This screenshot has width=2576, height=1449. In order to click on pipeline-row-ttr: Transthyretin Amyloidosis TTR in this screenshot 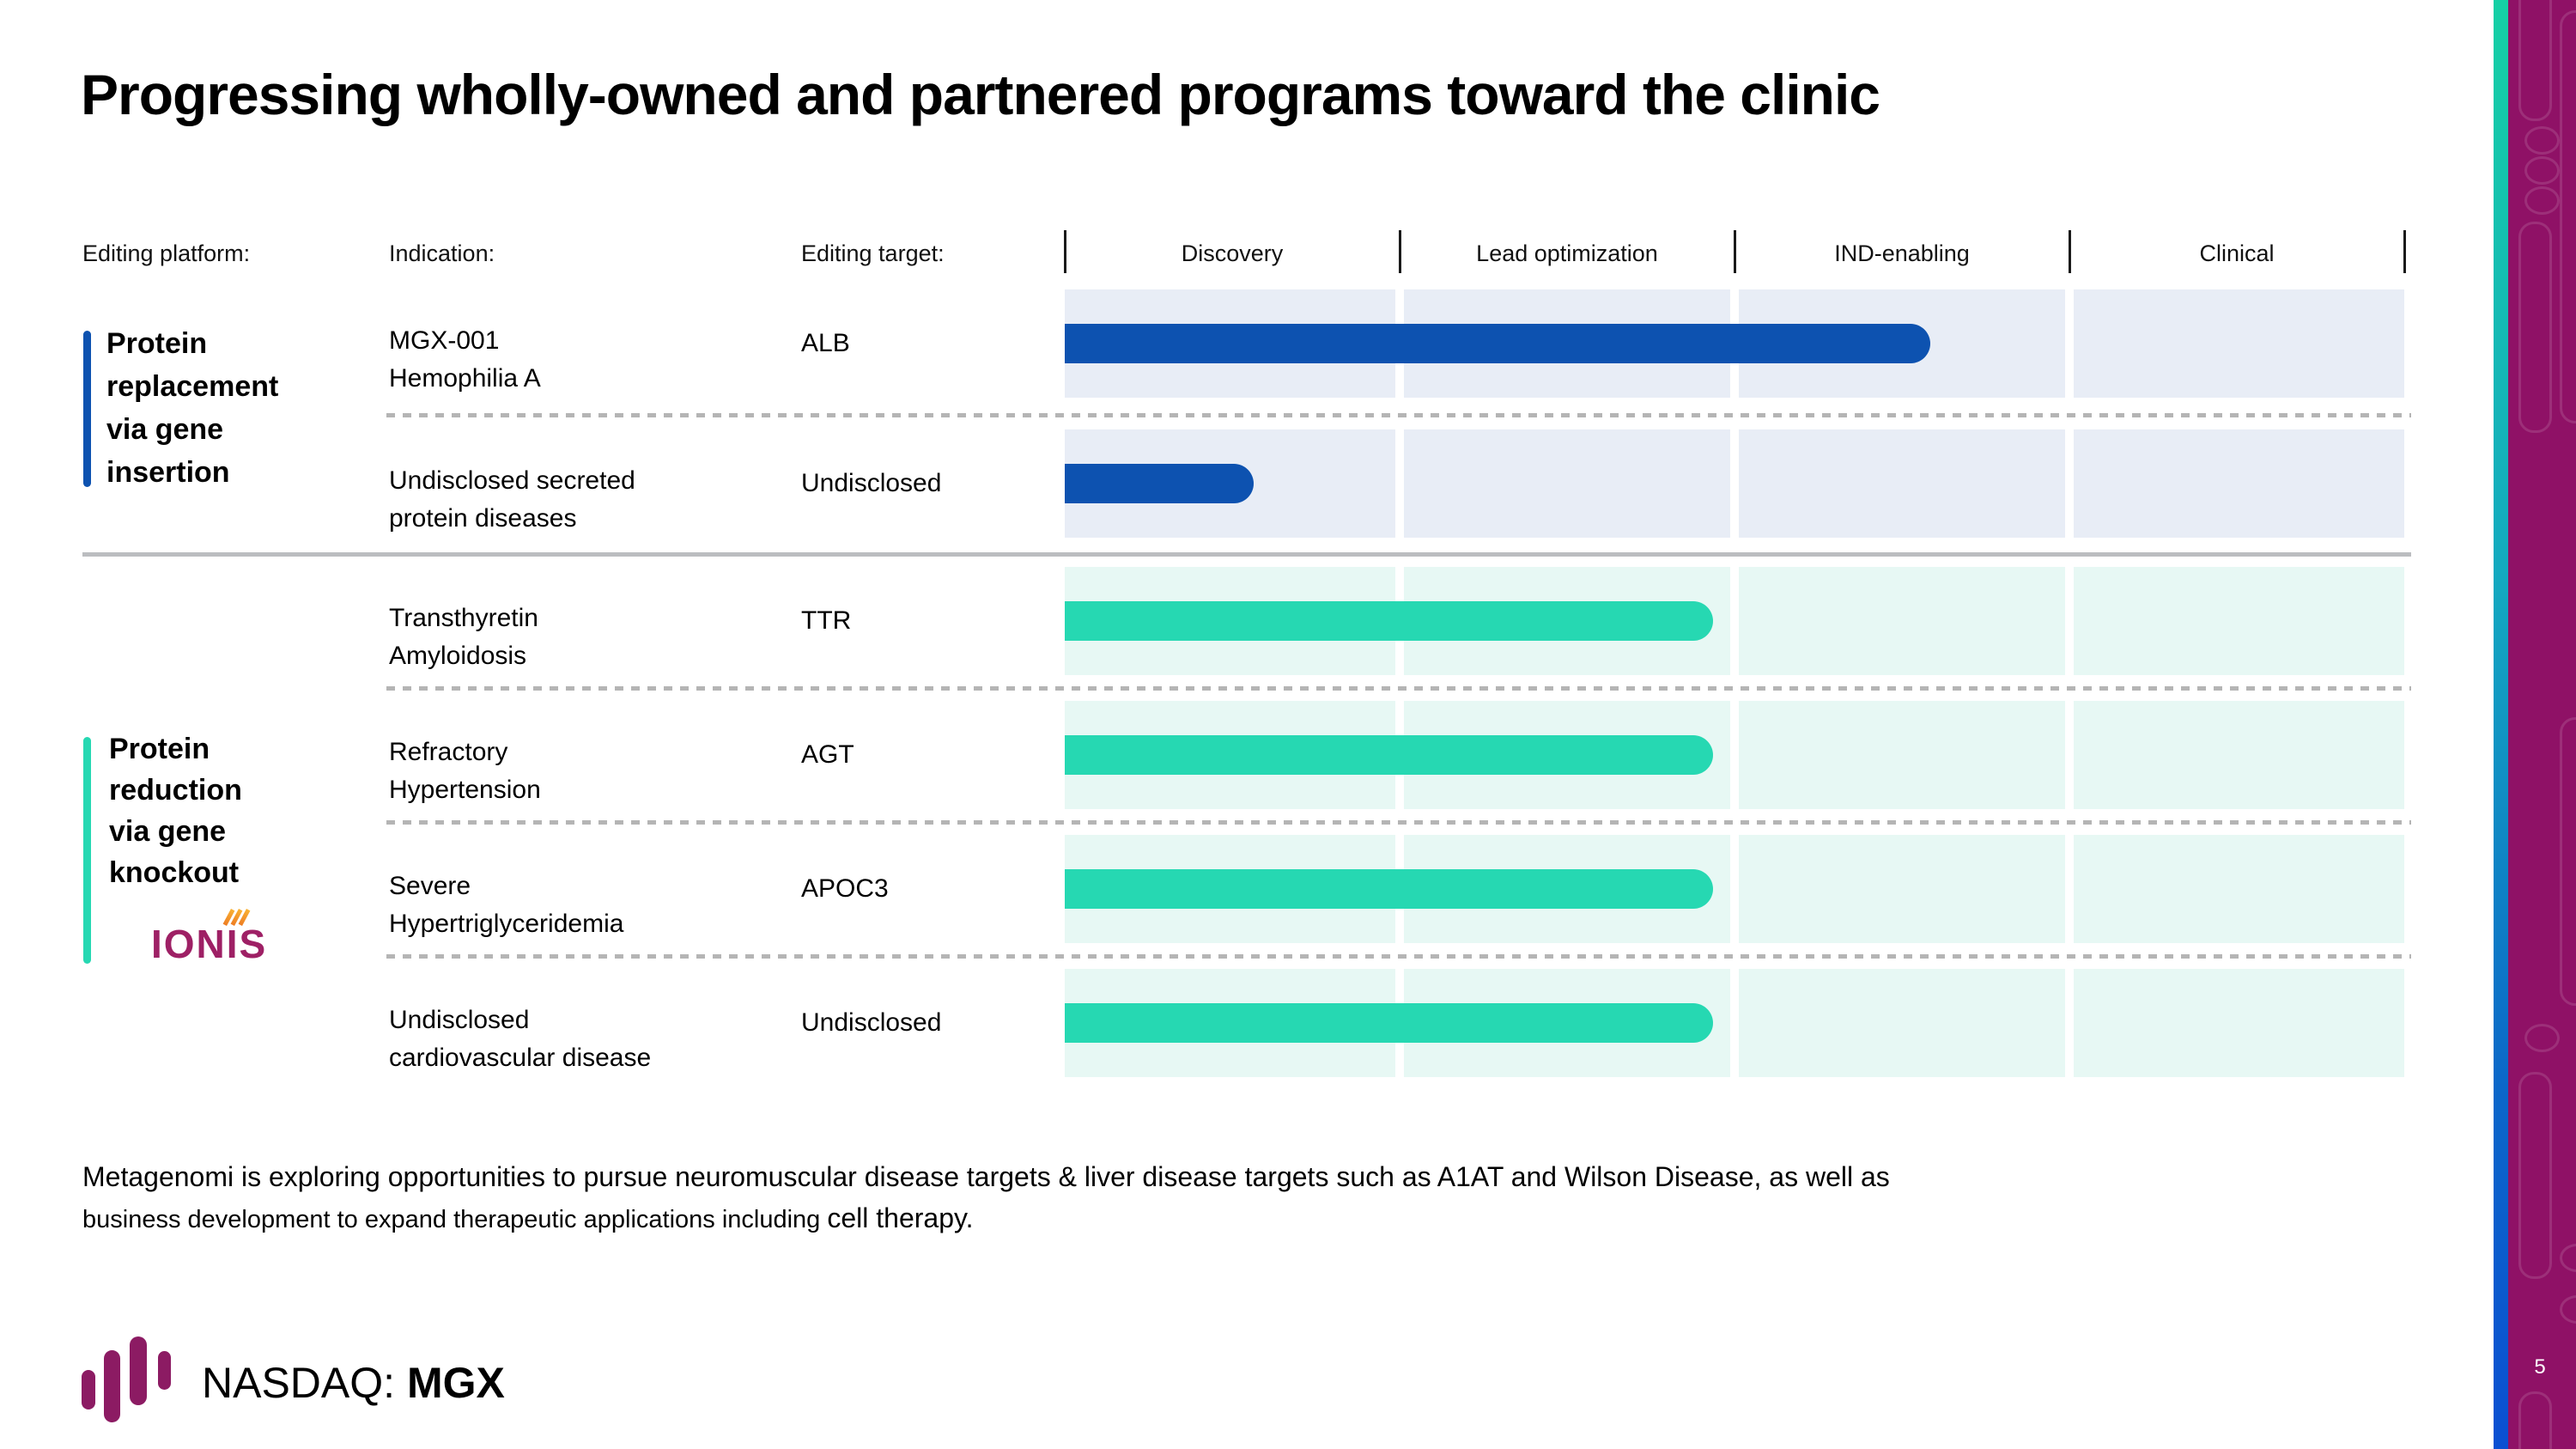, I will do `click(1288, 621)`.